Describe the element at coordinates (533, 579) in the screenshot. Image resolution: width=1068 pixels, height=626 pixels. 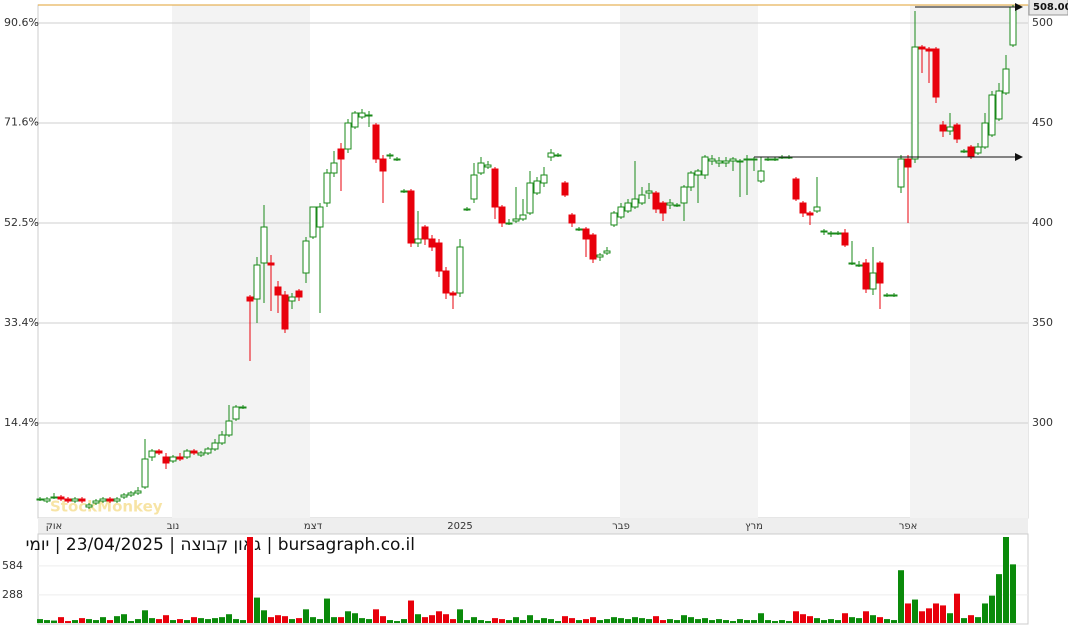
I see `volume-pane` at that location.